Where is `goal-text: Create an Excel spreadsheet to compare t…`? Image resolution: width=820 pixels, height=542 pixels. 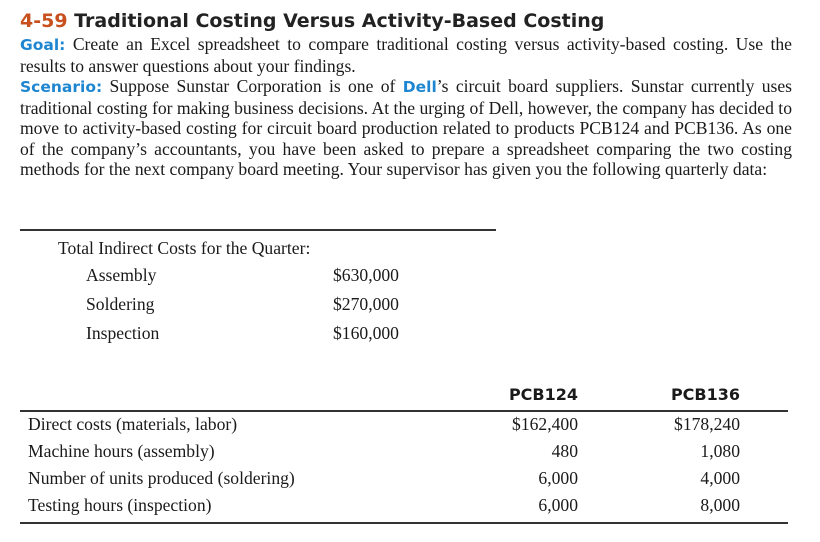
goal-text: Create an Excel spreadsheet to compare t… is located at coordinates (406, 55).